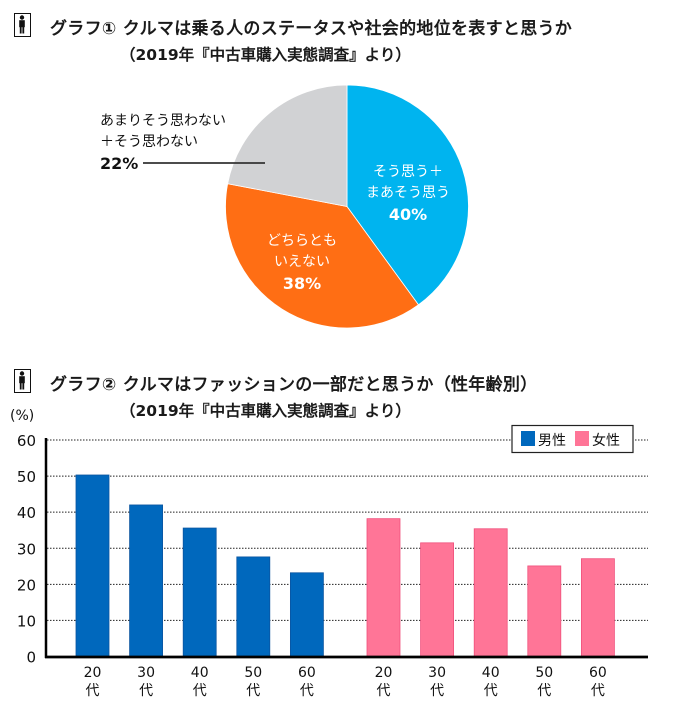 This screenshot has width=680, height=714. What do you see at coordinates (302, 283) in the screenshot?
I see `slice-value-orange: 38%` at bounding box center [302, 283].